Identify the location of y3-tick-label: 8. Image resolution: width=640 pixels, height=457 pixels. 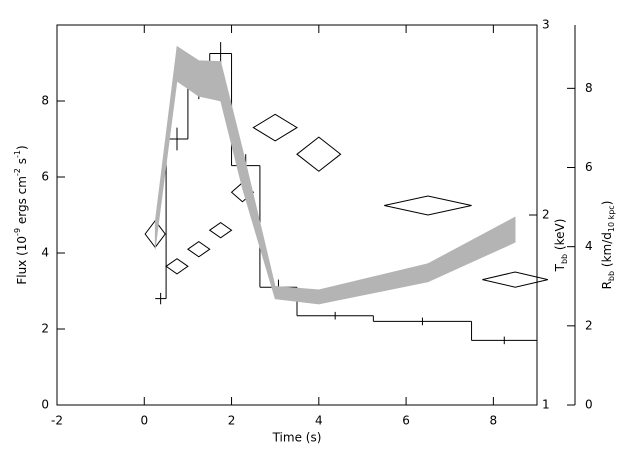
(589, 88).